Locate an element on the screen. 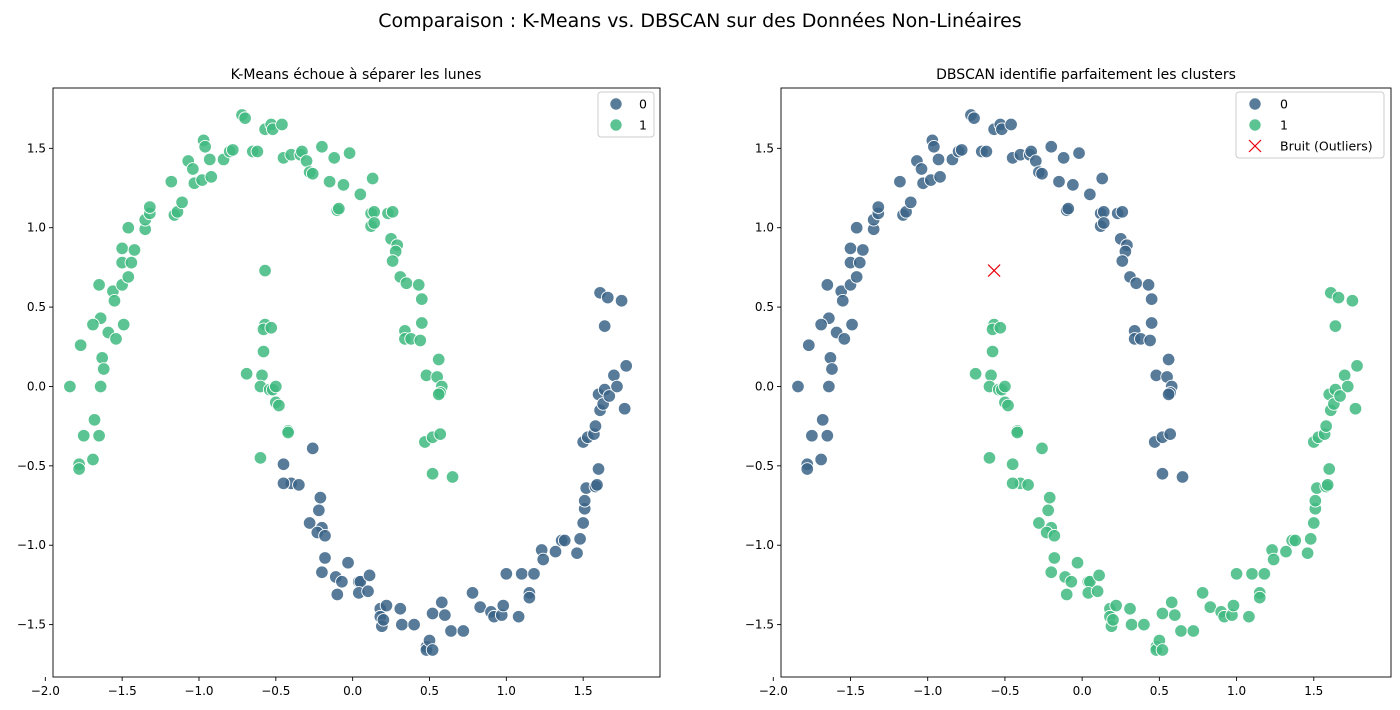  dbscan-xtick-label: 0.0 is located at coordinates (1082, 691).